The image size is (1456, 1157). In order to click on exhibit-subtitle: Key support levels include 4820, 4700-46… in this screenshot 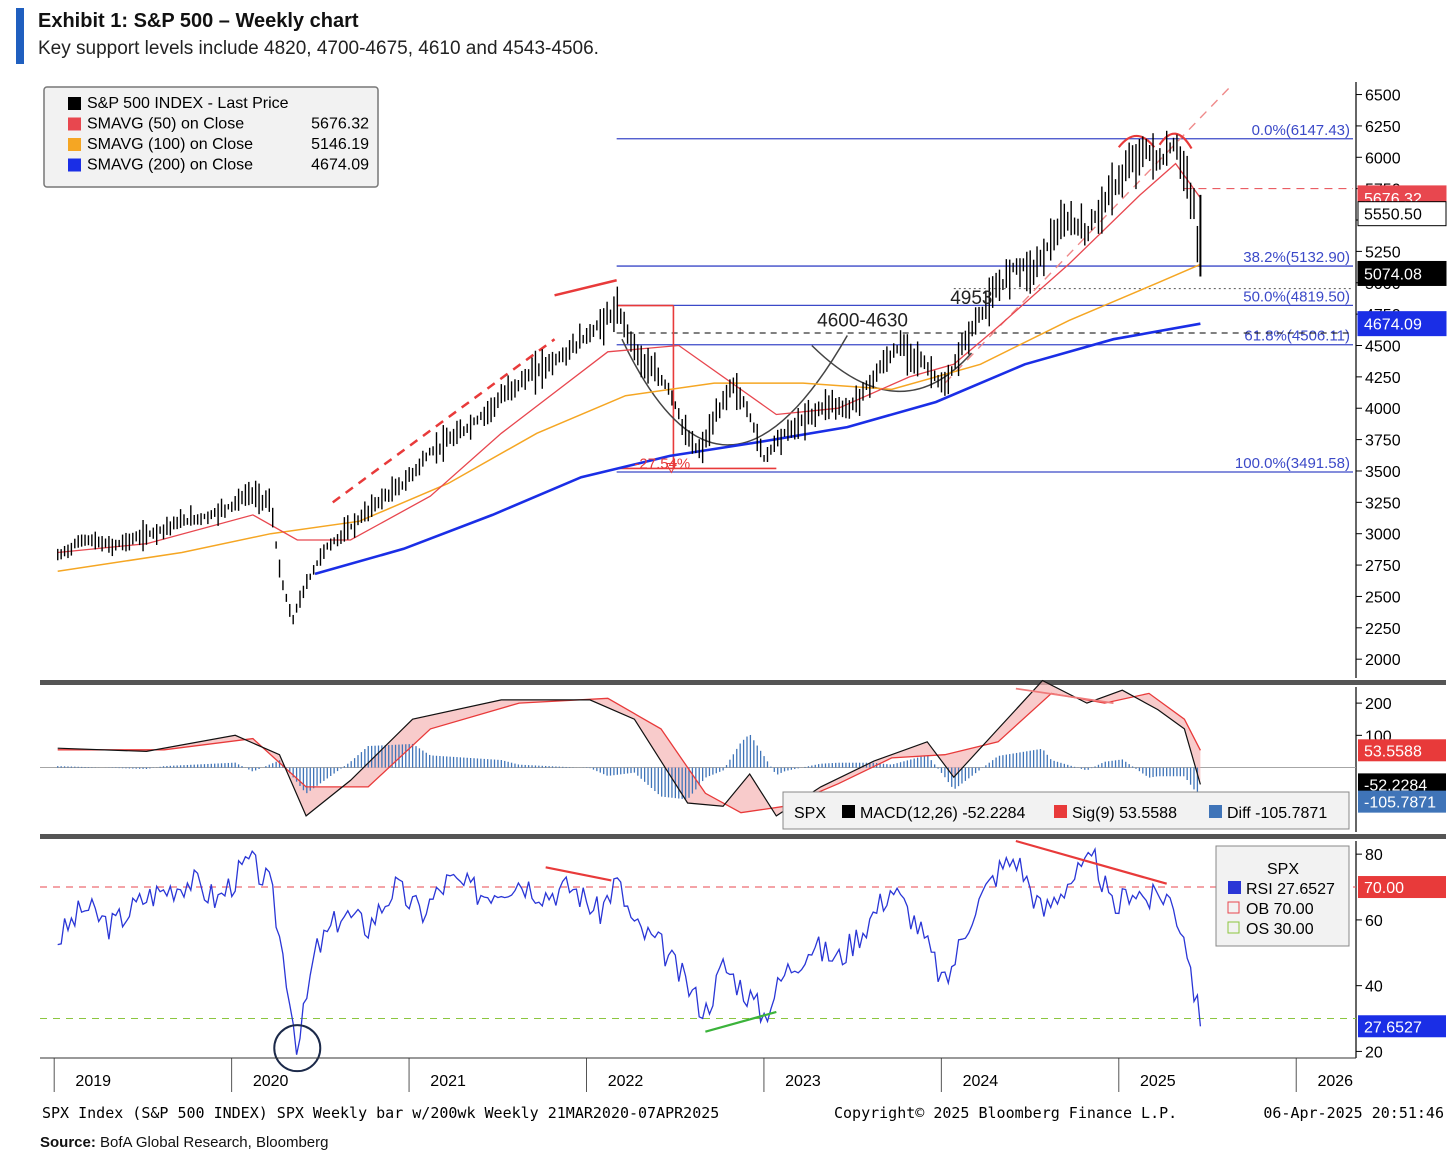, I will do `click(318, 48)`.